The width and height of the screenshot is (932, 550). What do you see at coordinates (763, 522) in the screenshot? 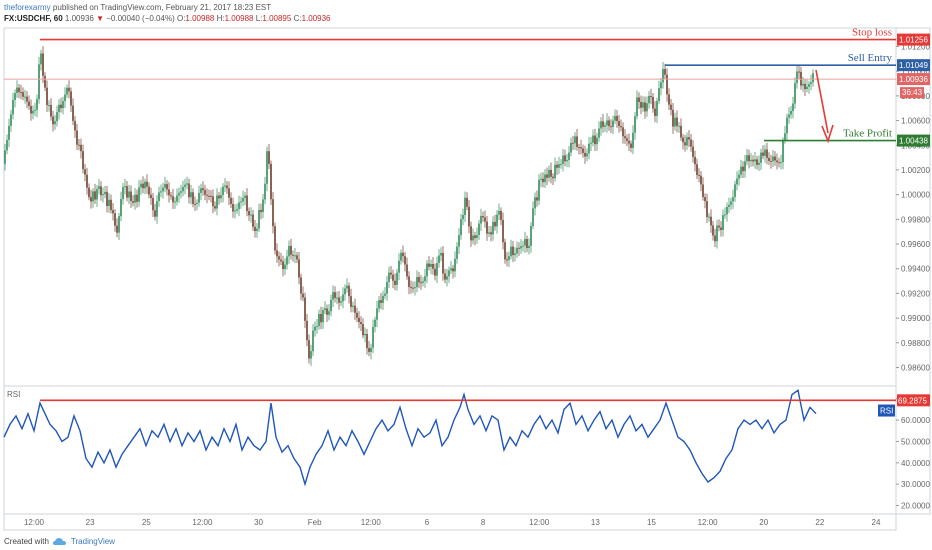
I see `time-tick-label-13: 20` at bounding box center [763, 522].